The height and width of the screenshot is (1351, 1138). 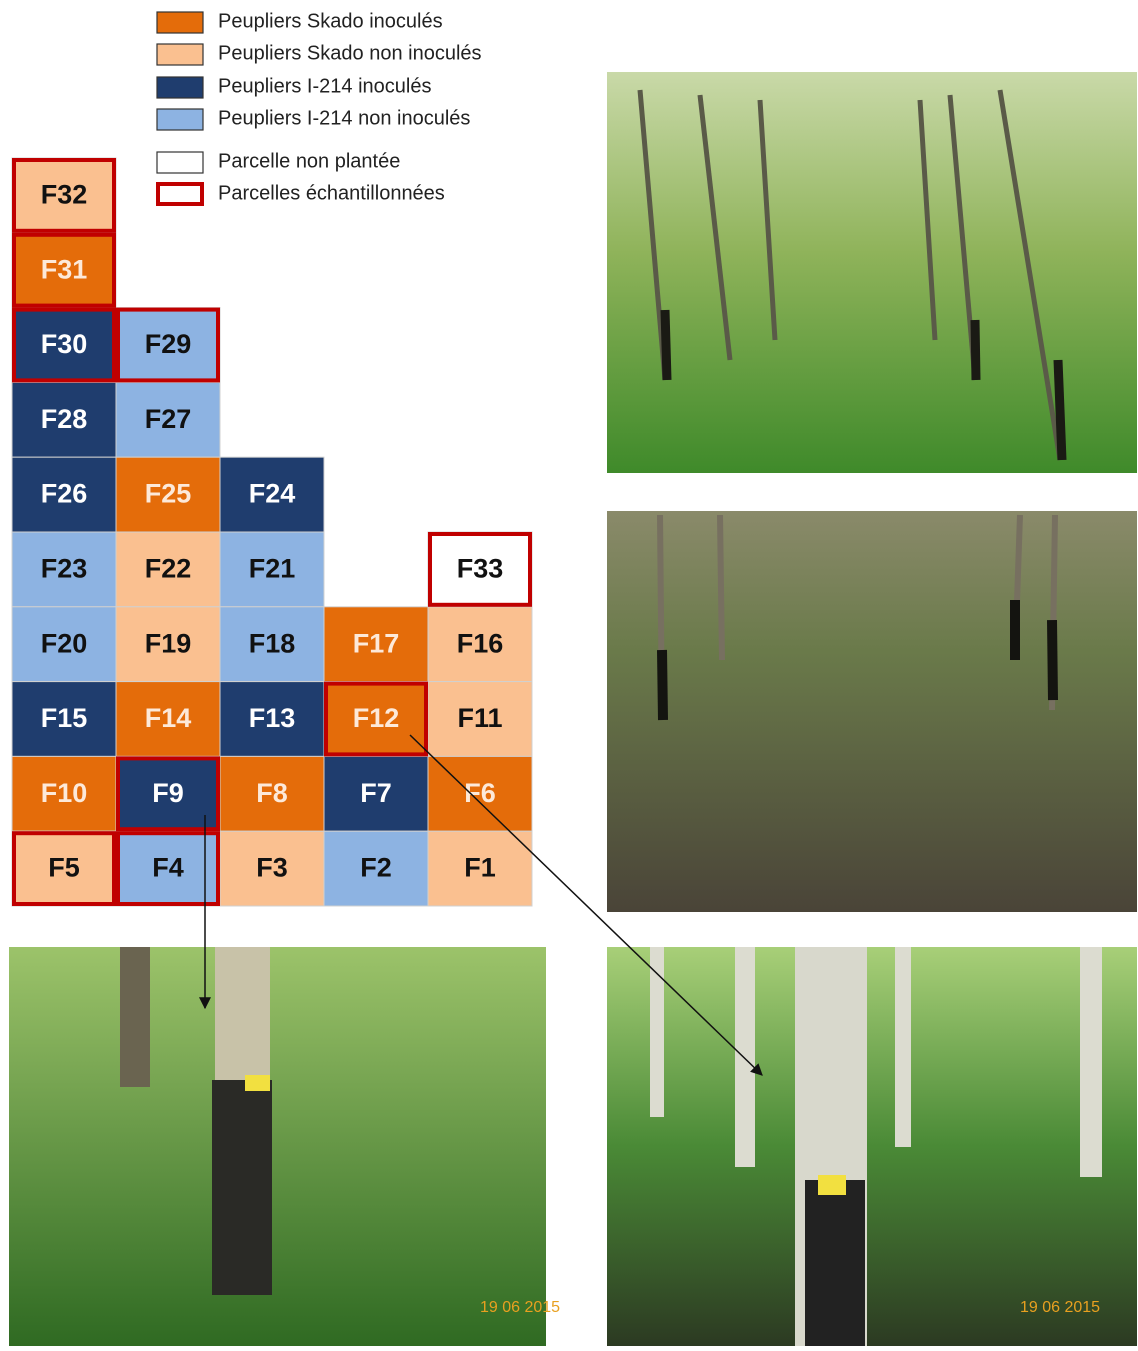 I want to click on plot-label: F28, so click(x=64, y=419).